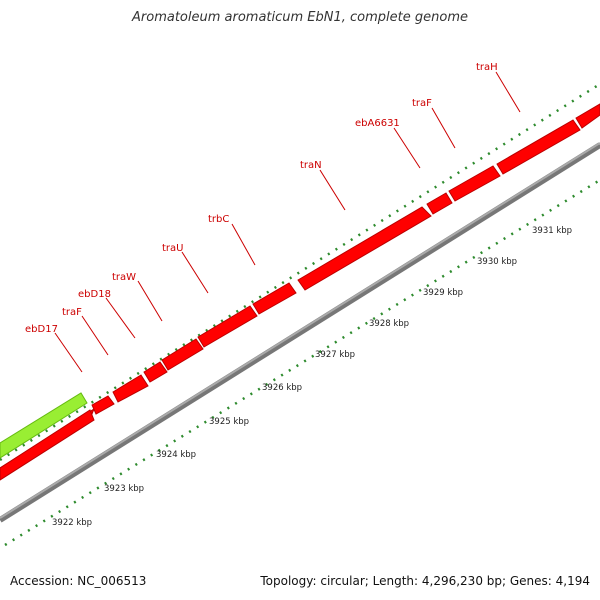 The image size is (600, 600). Describe the element at coordinates (443, 293) in the screenshot. I see `scale-label: 3929 kbp` at that location.